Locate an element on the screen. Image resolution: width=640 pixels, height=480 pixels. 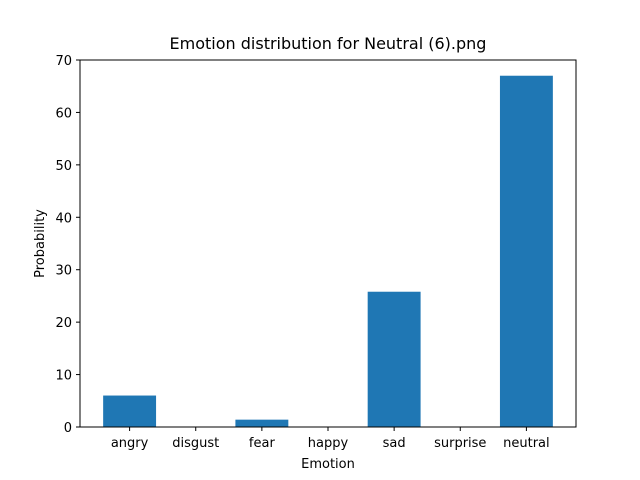
bar-angry is located at coordinates (130, 411).